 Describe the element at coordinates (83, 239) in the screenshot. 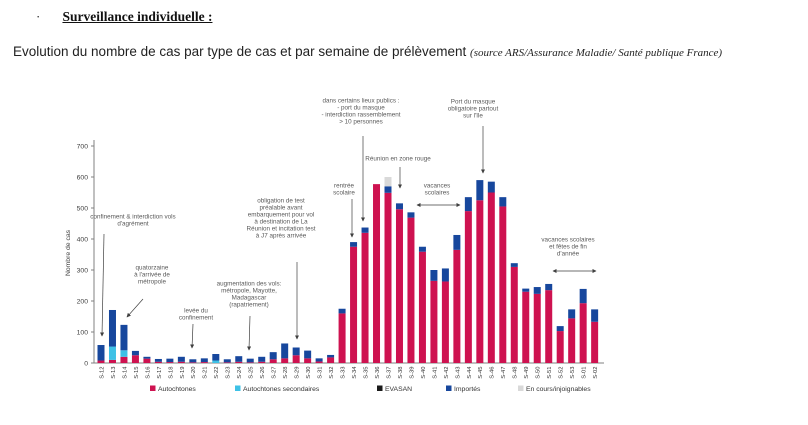

I see `y-tick-label: 400` at that location.